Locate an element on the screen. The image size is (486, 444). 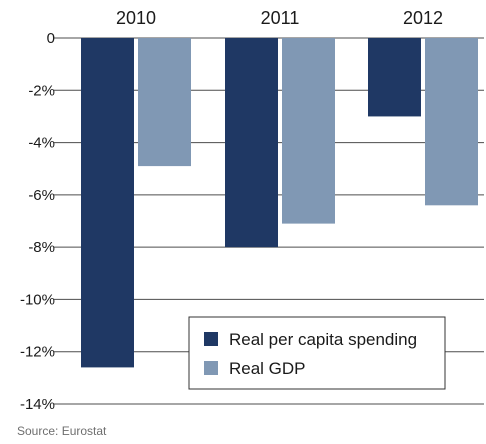
y-tick-label: -2% is located at coordinates (41, 90).